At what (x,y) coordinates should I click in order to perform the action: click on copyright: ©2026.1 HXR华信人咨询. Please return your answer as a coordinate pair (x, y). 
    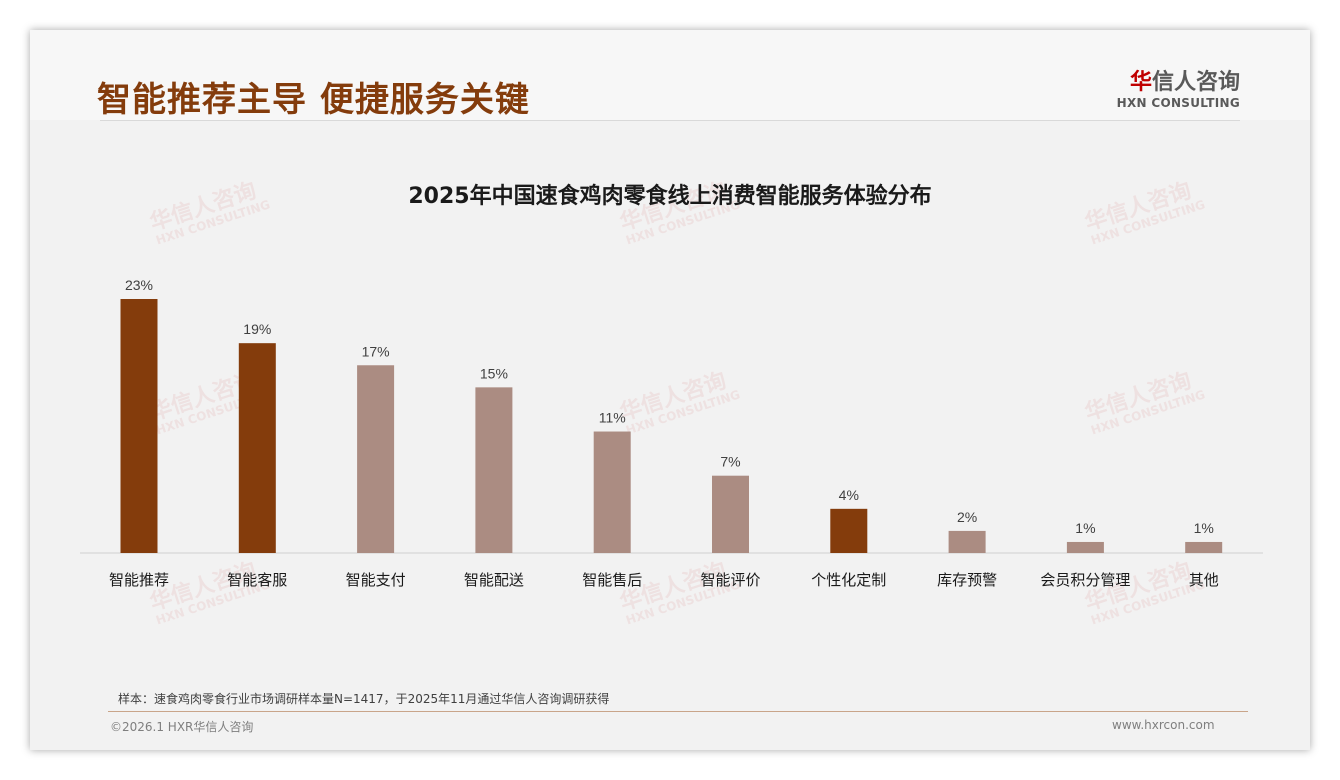
    Looking at the image, I should click on (182, 727).